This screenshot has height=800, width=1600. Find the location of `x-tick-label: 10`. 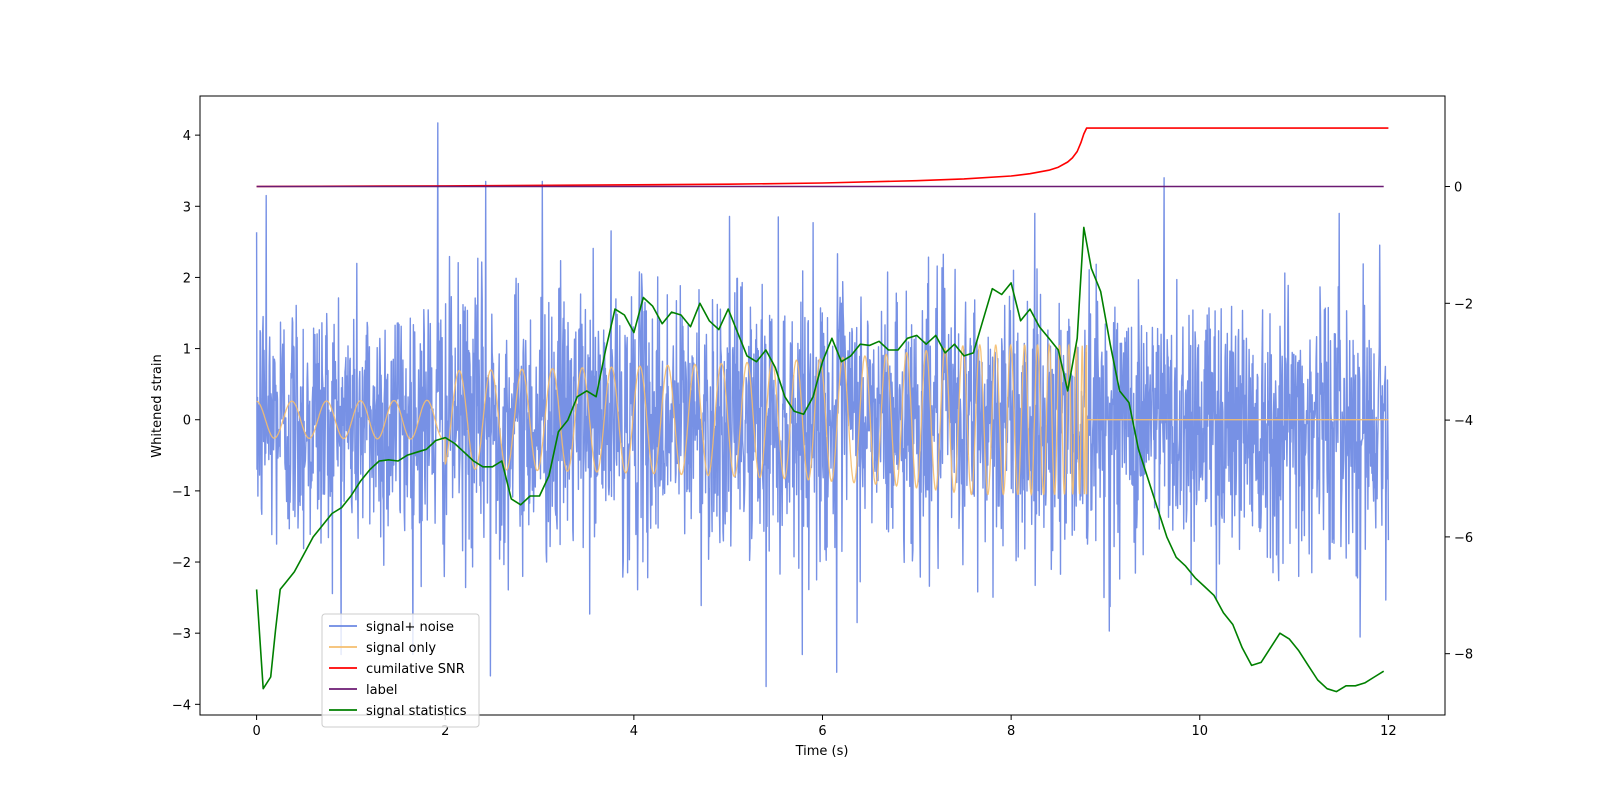

x-tick-label: 10 is located at coordinates (1199, 731).